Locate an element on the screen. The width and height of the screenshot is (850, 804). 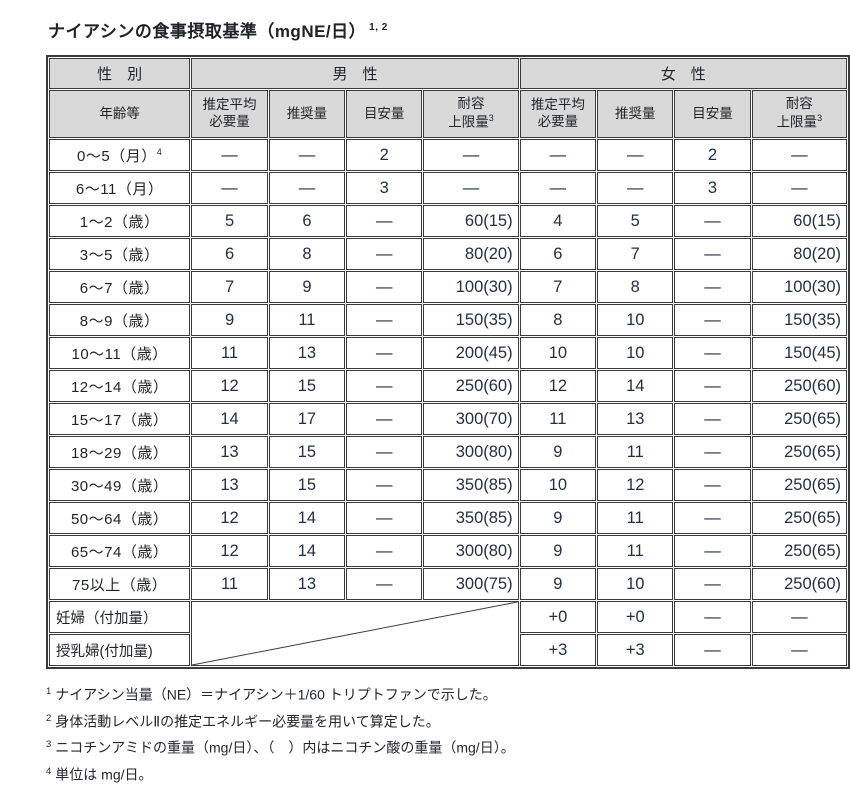
table-cell: 200(45) is located at coordinates (471, 353).